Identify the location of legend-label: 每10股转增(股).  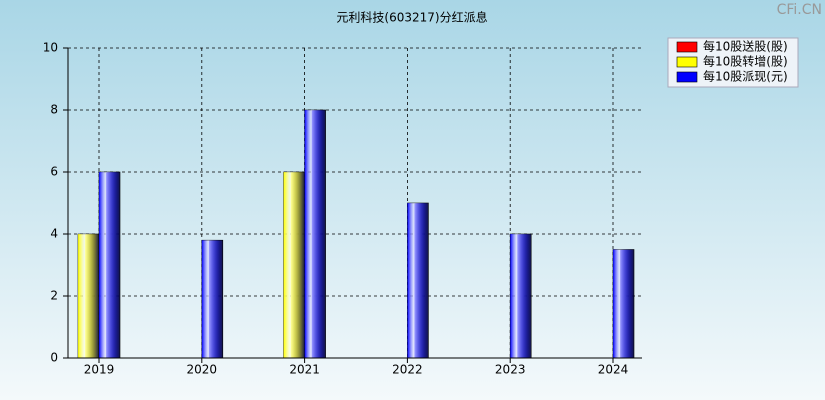
(745, 61).